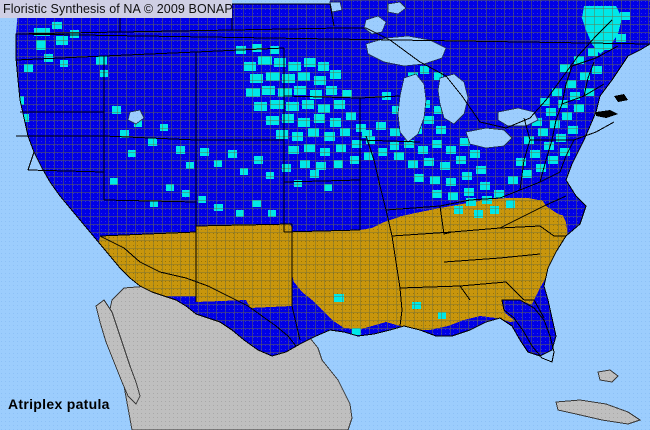 The image size is (650, 430). What do you see at coordinates (612, 106) in the screenshot?
I see `coastal-detail` at bounding box center [612, 106].